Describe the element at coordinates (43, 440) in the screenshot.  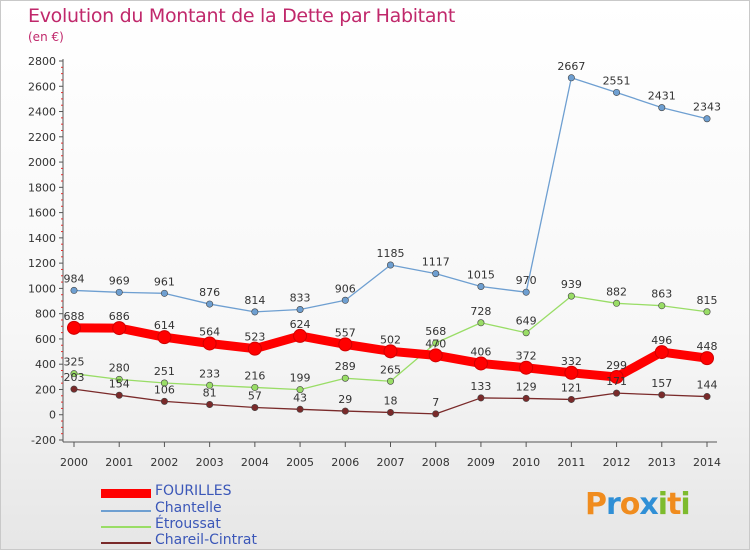
I see `y-tick-label: -200` at that location.